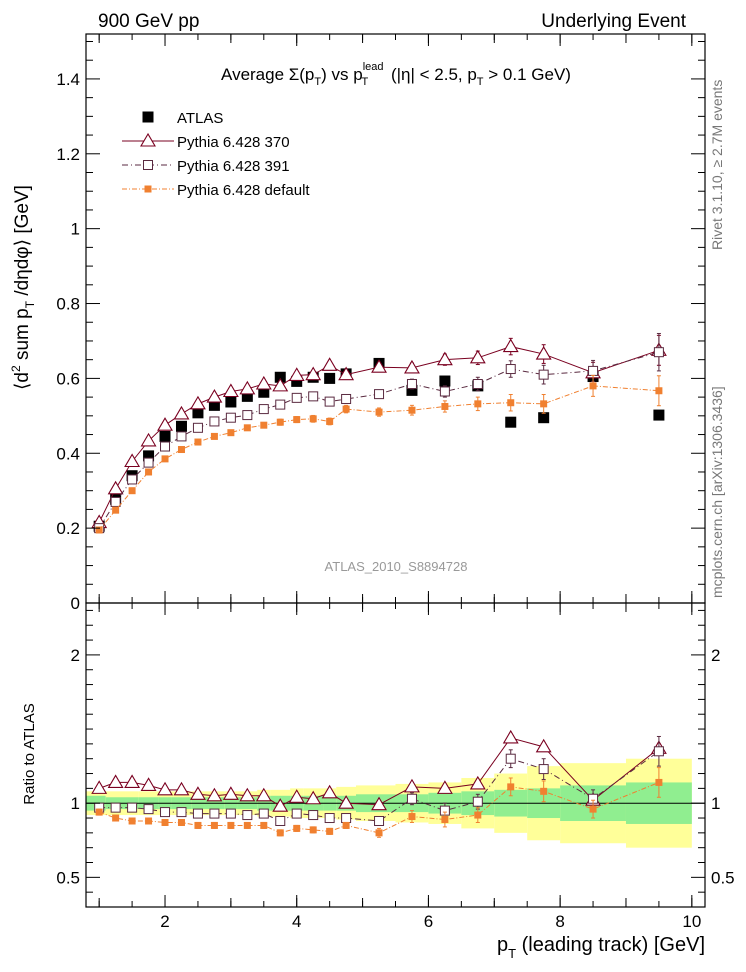  What do you see at coordinates (233, 166) in the screenshot?
I see `legend-label: Pythia 6.428 391` at bounding box center [233, 166].